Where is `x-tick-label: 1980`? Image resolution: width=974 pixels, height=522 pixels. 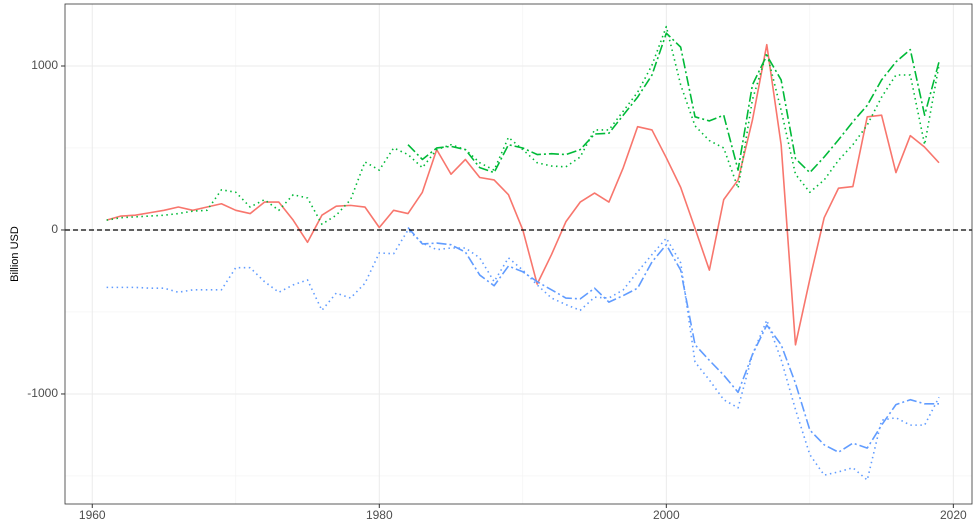 x-tick-label: 1980 is located at coordinates (379, 515).